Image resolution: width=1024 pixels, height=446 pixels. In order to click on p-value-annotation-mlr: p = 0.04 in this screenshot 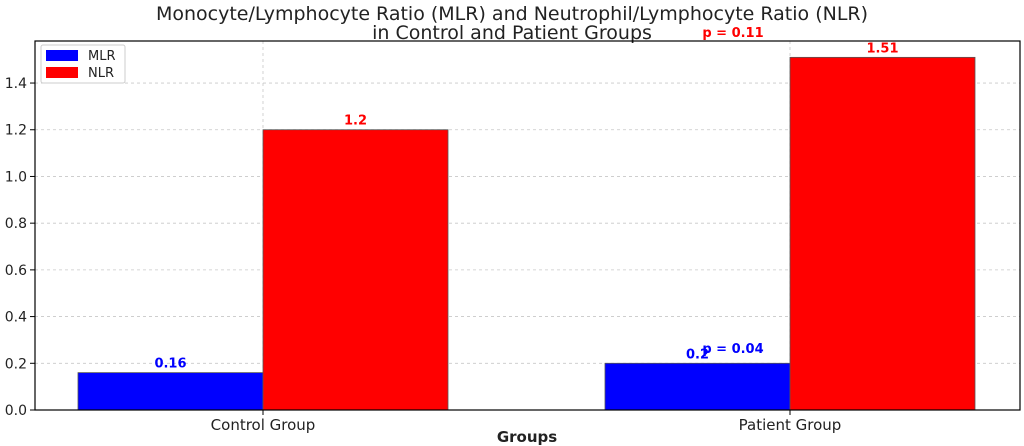, I will do `click(732, 349)`.